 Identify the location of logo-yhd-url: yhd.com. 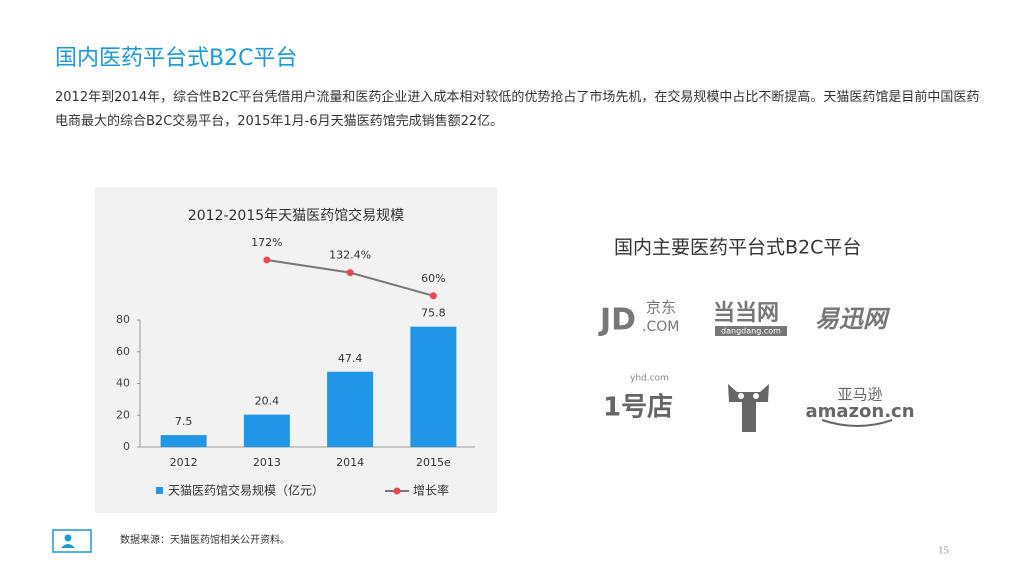
(649, 379).